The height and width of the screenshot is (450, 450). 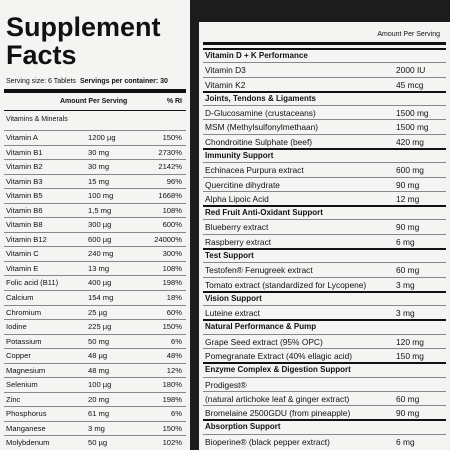 I want to click on nutrient-name: Vitamin B2, so click(x=24, y=167).